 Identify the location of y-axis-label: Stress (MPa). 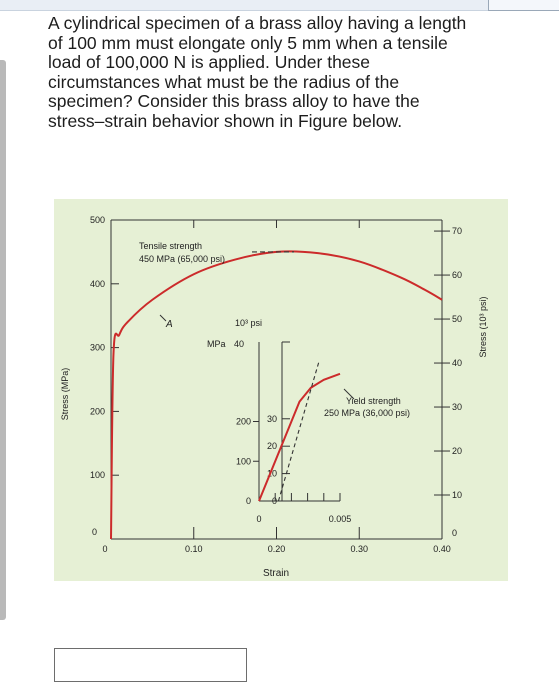
(65, 394).